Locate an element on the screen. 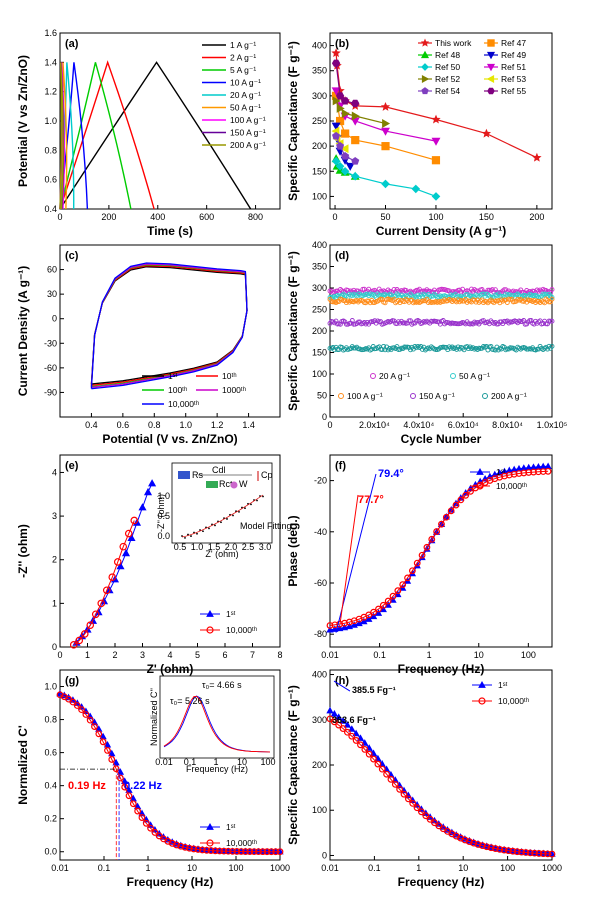 This screenshot has width=600, height=911. panel-g-frame is located at coordinates (170, 765).